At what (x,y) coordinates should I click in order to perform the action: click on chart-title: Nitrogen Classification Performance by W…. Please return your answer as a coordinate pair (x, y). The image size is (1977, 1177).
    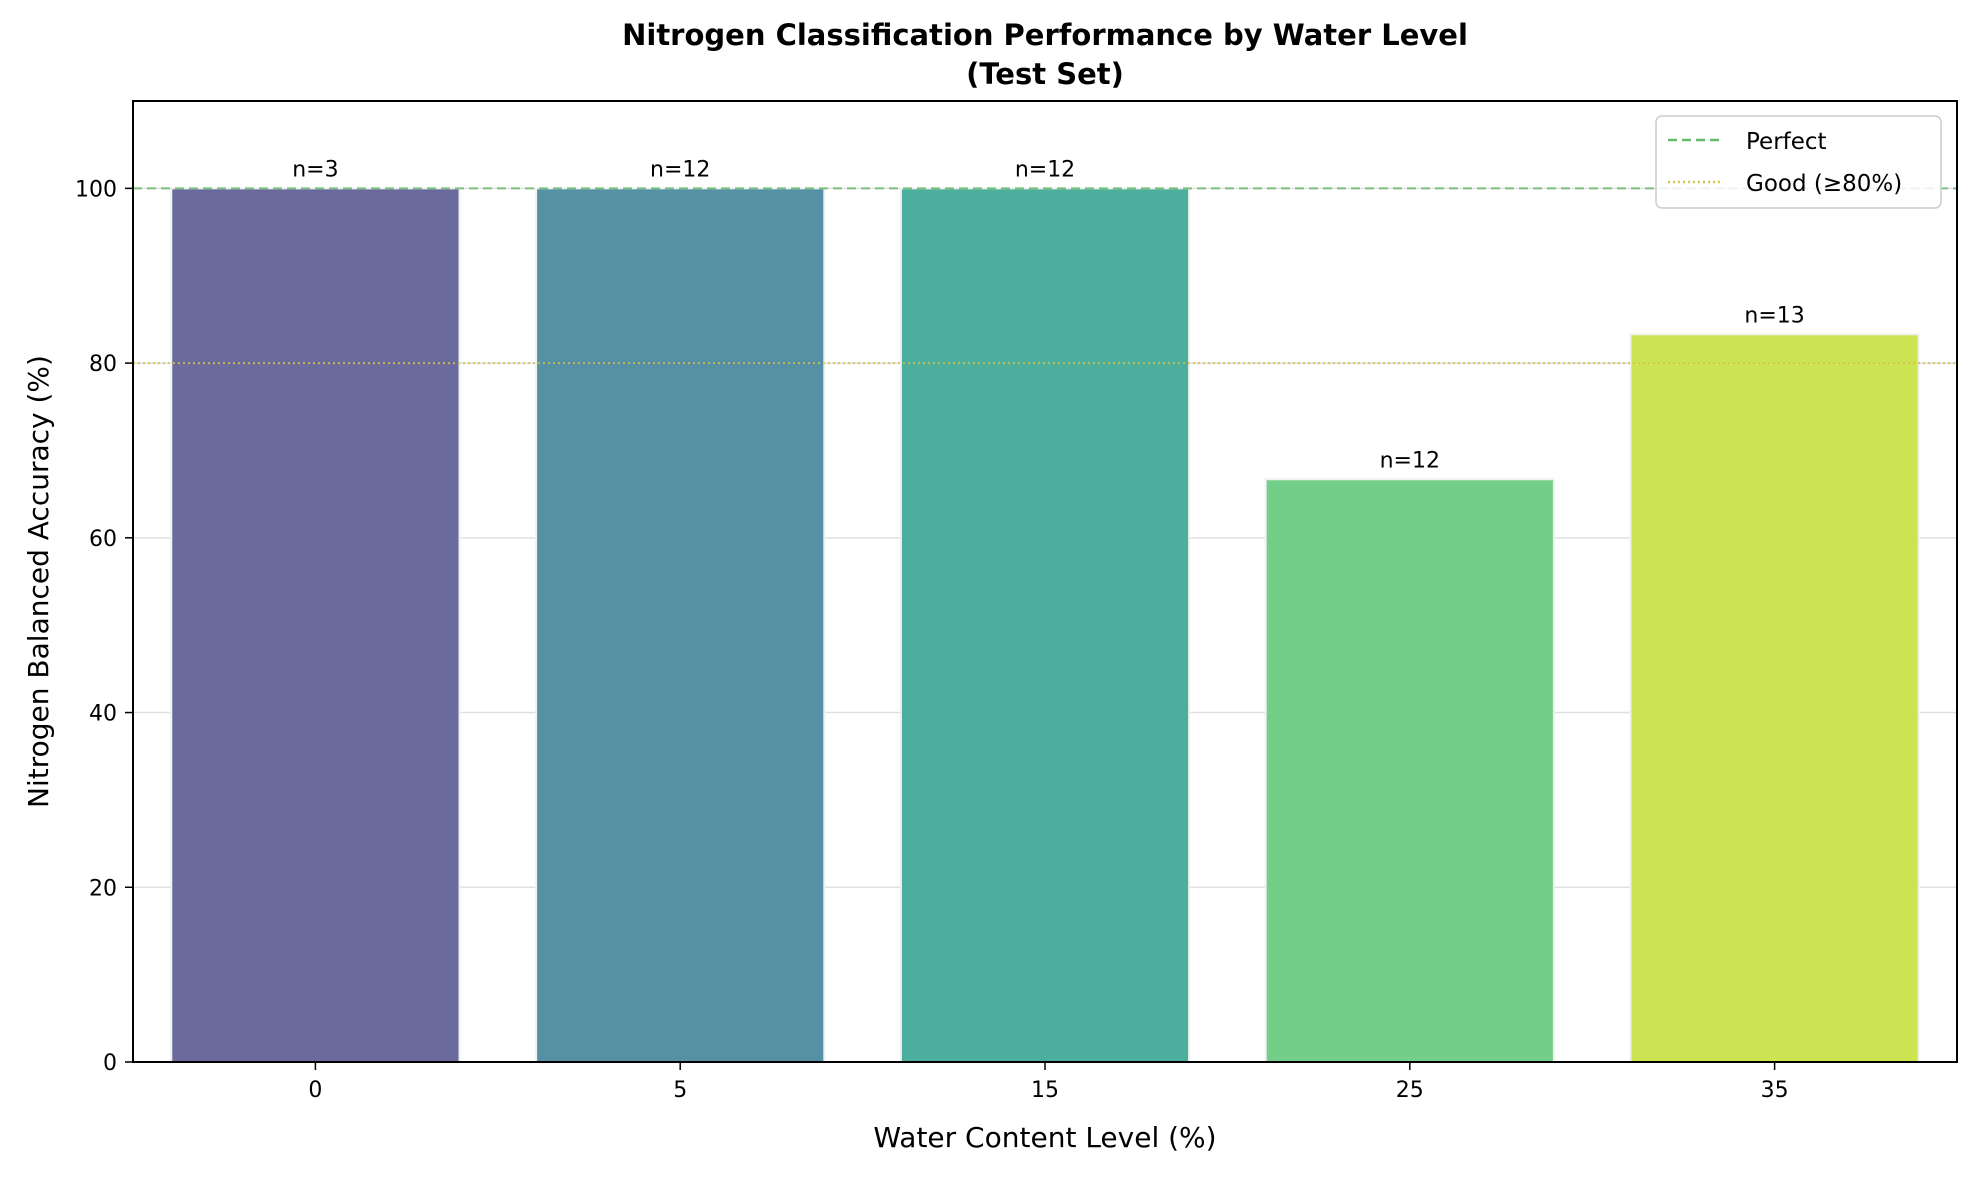
    Looking at the image, I should click on (1045, 35).